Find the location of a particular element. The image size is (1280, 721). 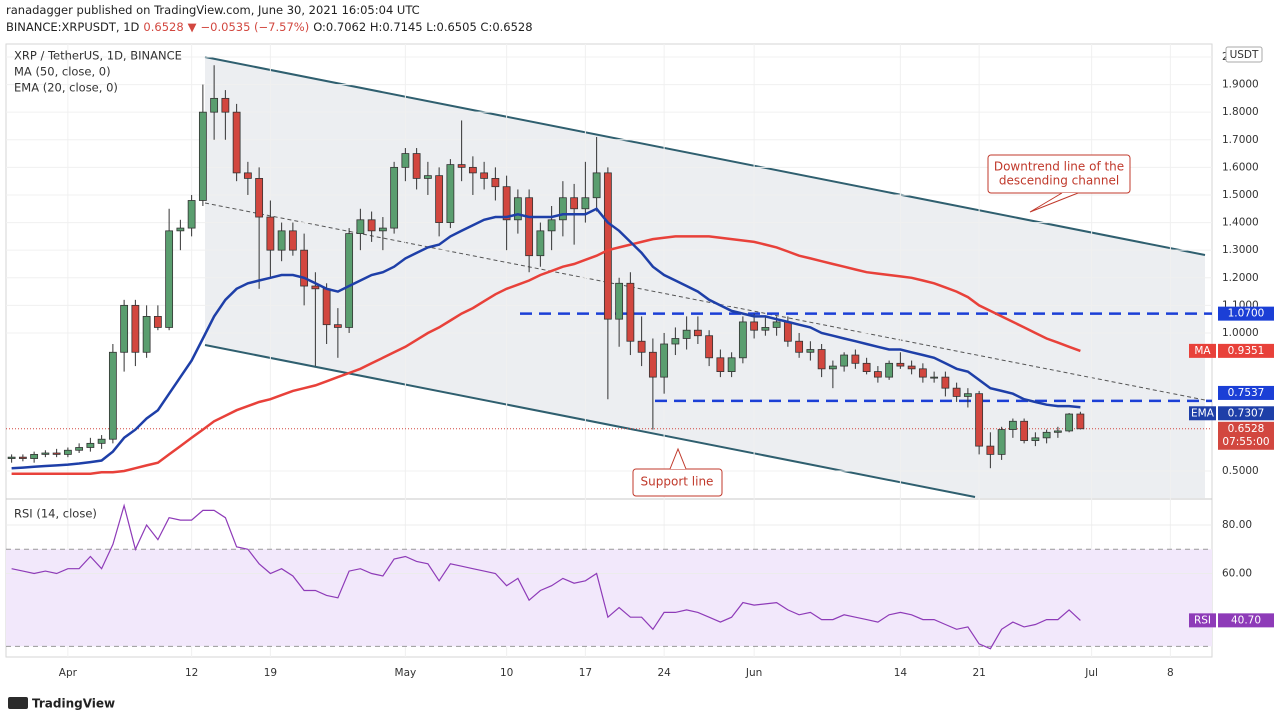

series-tag-name: MA is located at coordinates (1202, 351).